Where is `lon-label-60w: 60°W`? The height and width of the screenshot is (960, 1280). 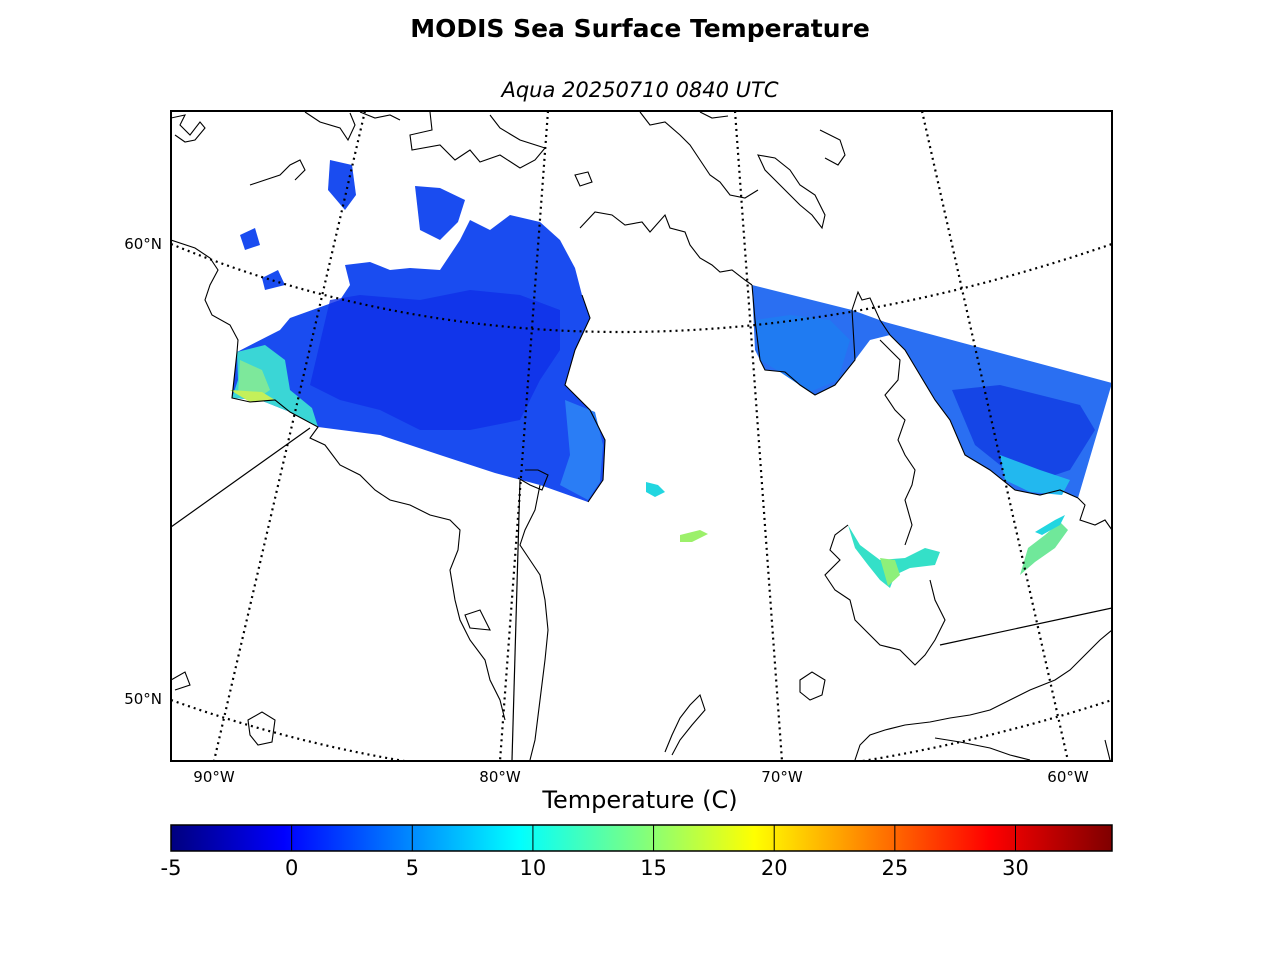 lon-label-60w: 60°W is located at coordinates (1068, 777).